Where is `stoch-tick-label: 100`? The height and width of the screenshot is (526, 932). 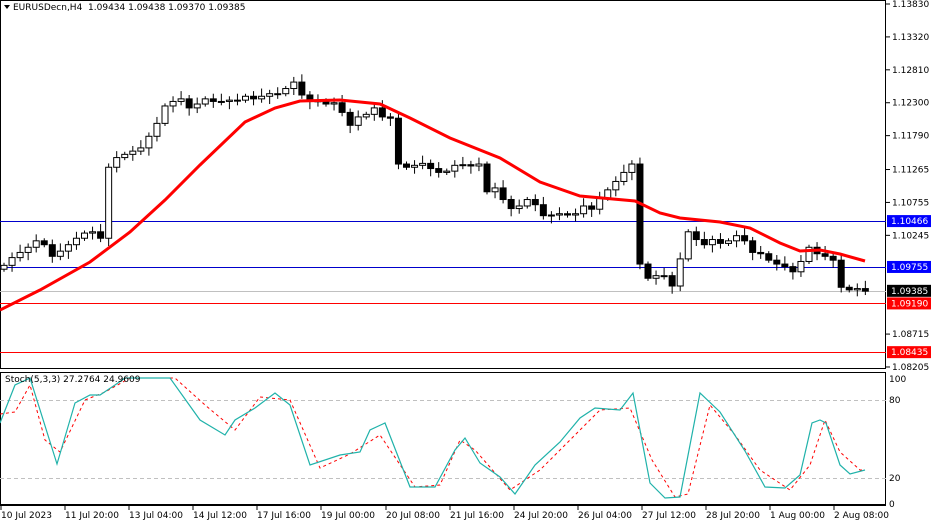 stoch-tick-label: 100 is located at coordinates (897, 380).